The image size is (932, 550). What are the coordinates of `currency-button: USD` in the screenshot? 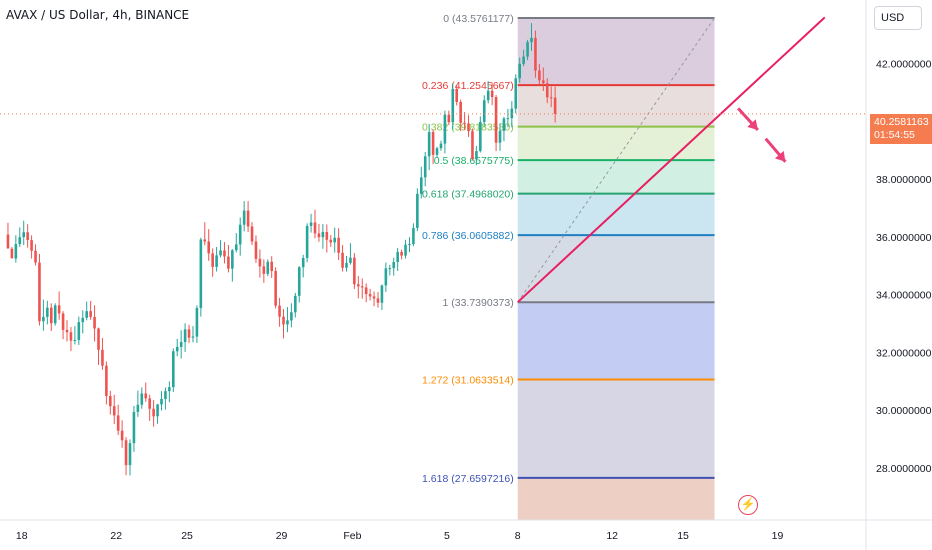 It's located at (898, 18).